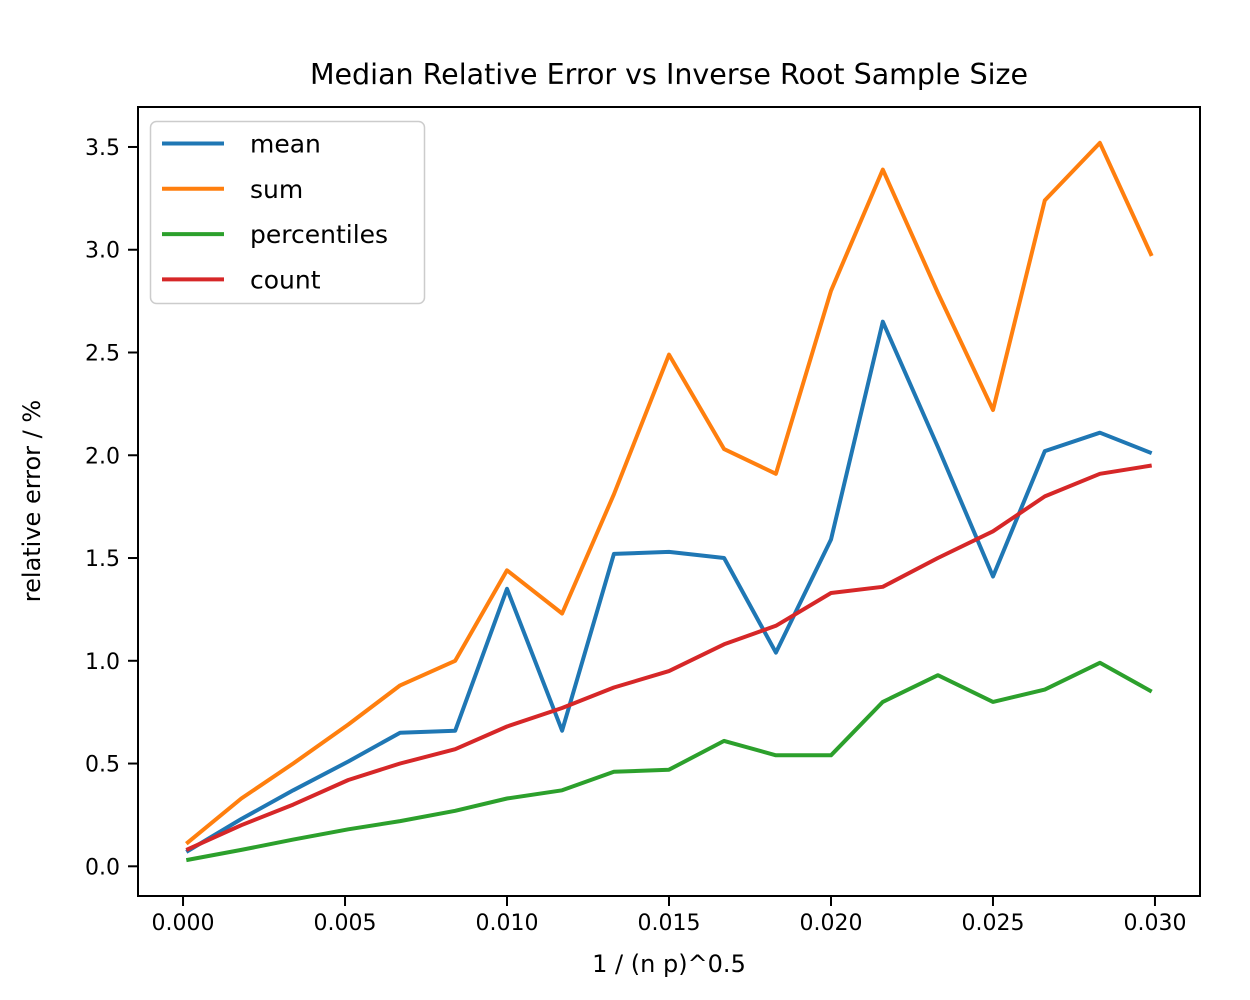 This screenshot has height=1000, width=1250. I want to click on x-tick-label: 0.010, so click(507, 923).